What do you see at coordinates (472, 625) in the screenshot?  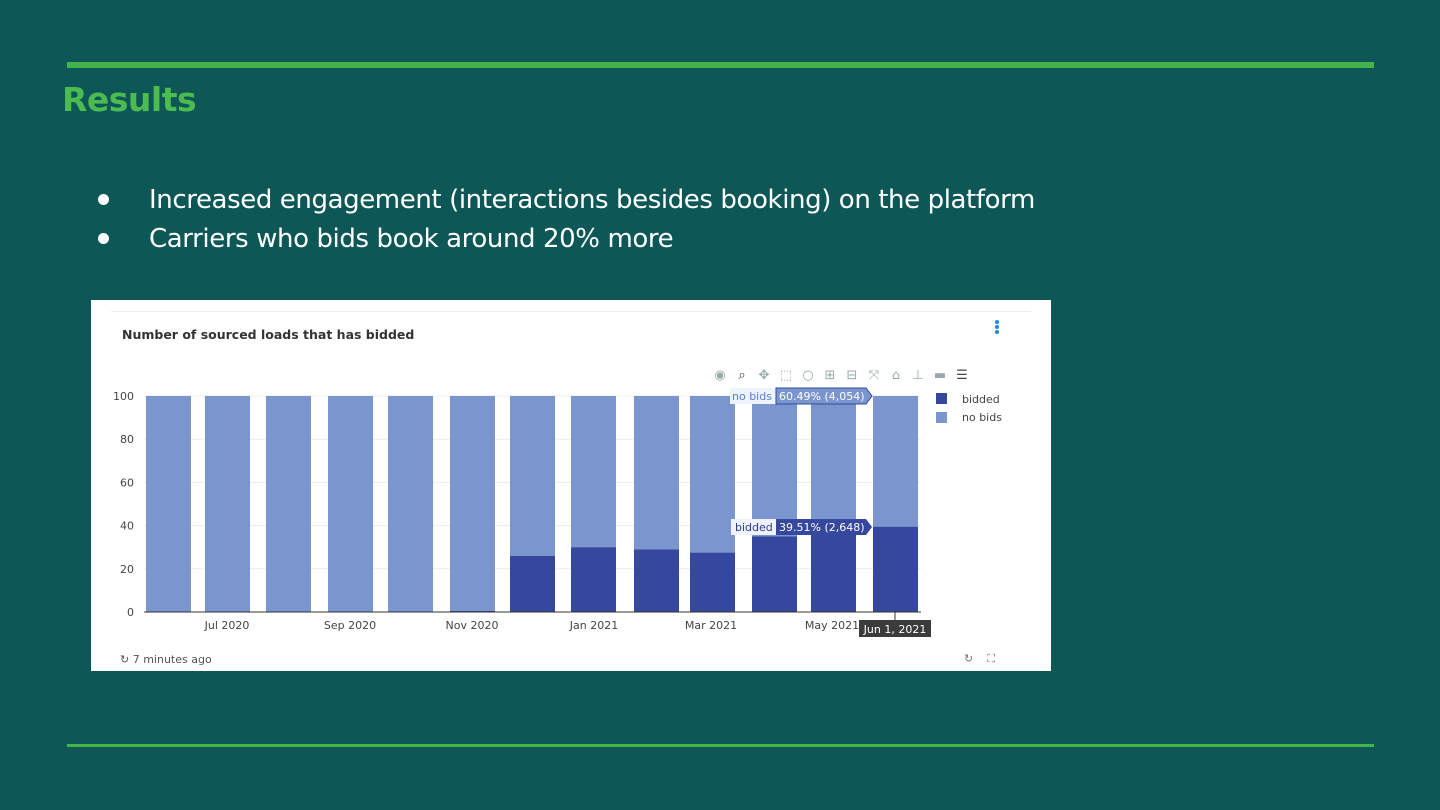 I see `x-tick-label: Nov 2020` at bounding box center [472, 625].